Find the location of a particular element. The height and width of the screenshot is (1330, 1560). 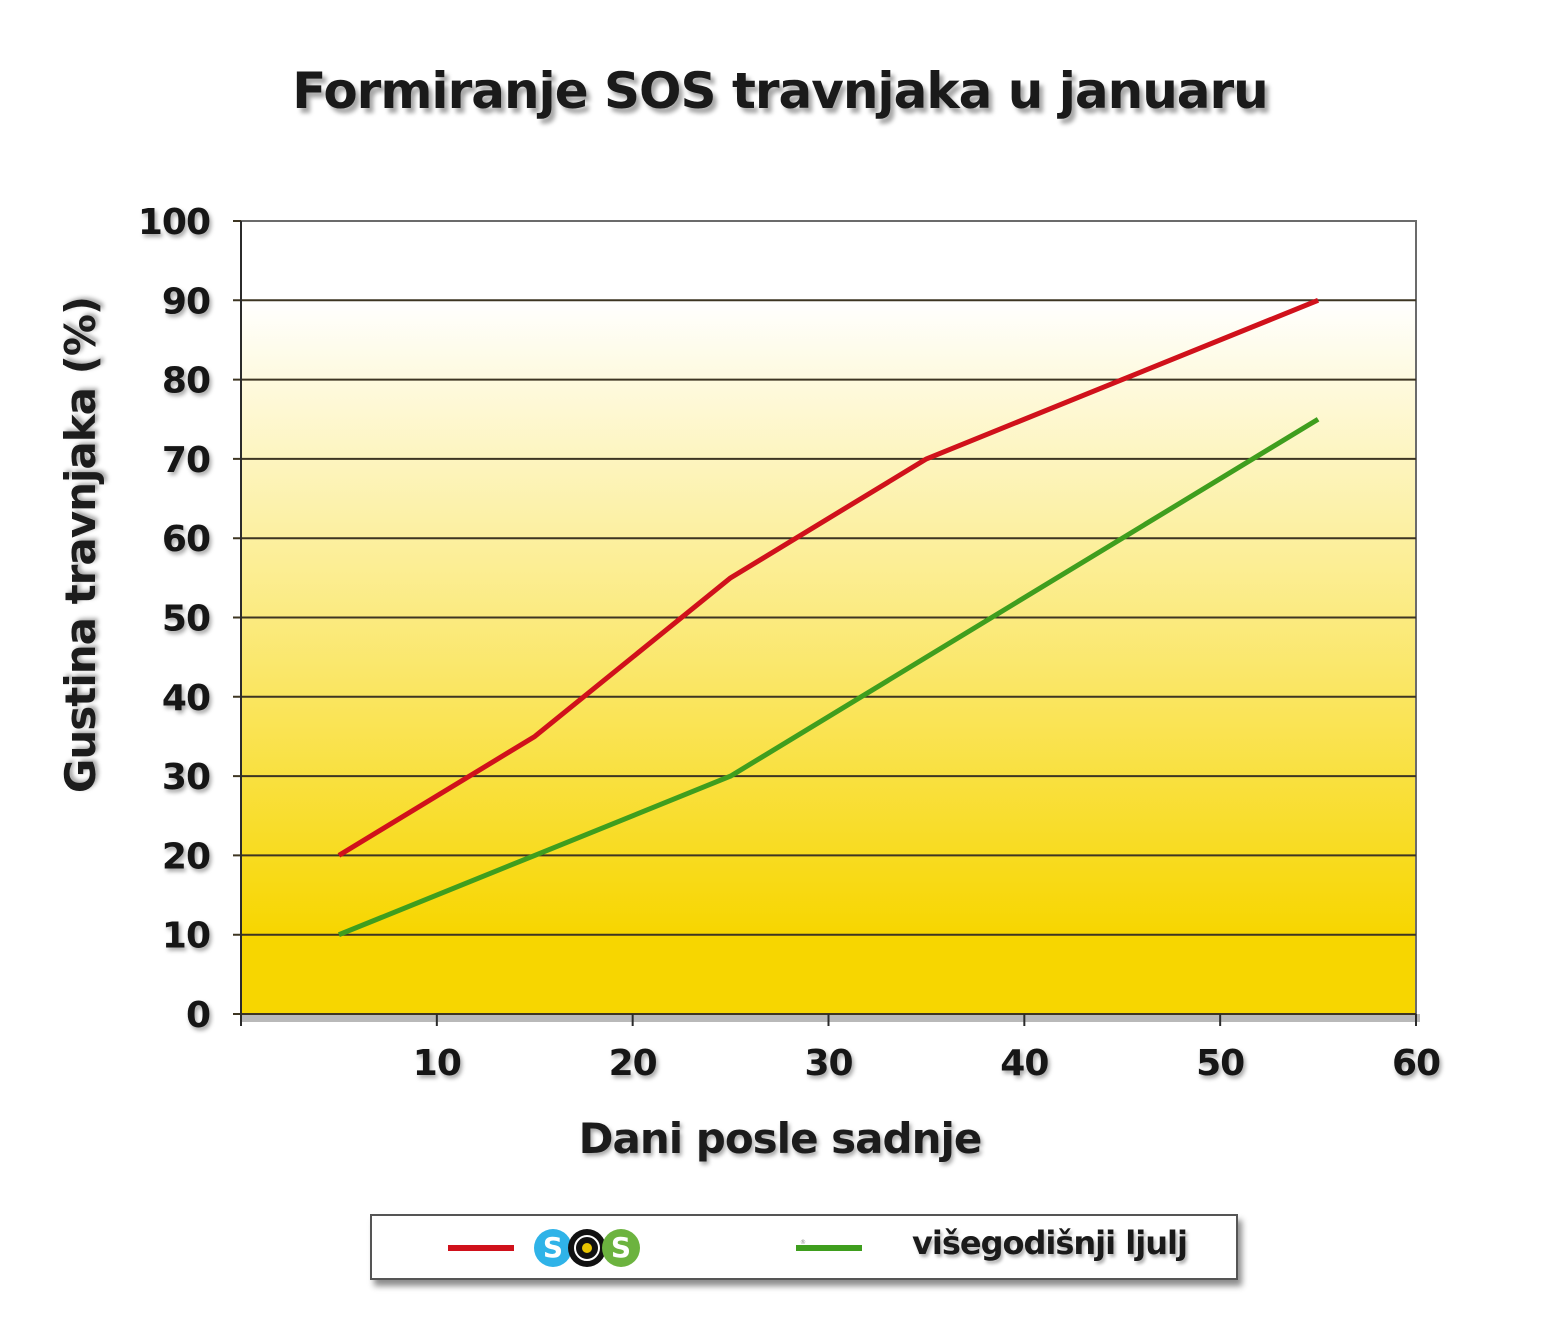

y-axis-label: Gustina travnjaka (%) is located at coordinates (80, 545).